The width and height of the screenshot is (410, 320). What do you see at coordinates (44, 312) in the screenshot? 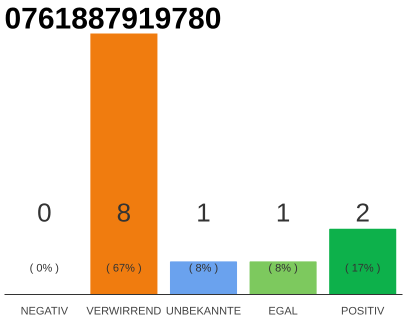
I see `x-tick-label: NEGATIV` at bounding box center [44, 312].